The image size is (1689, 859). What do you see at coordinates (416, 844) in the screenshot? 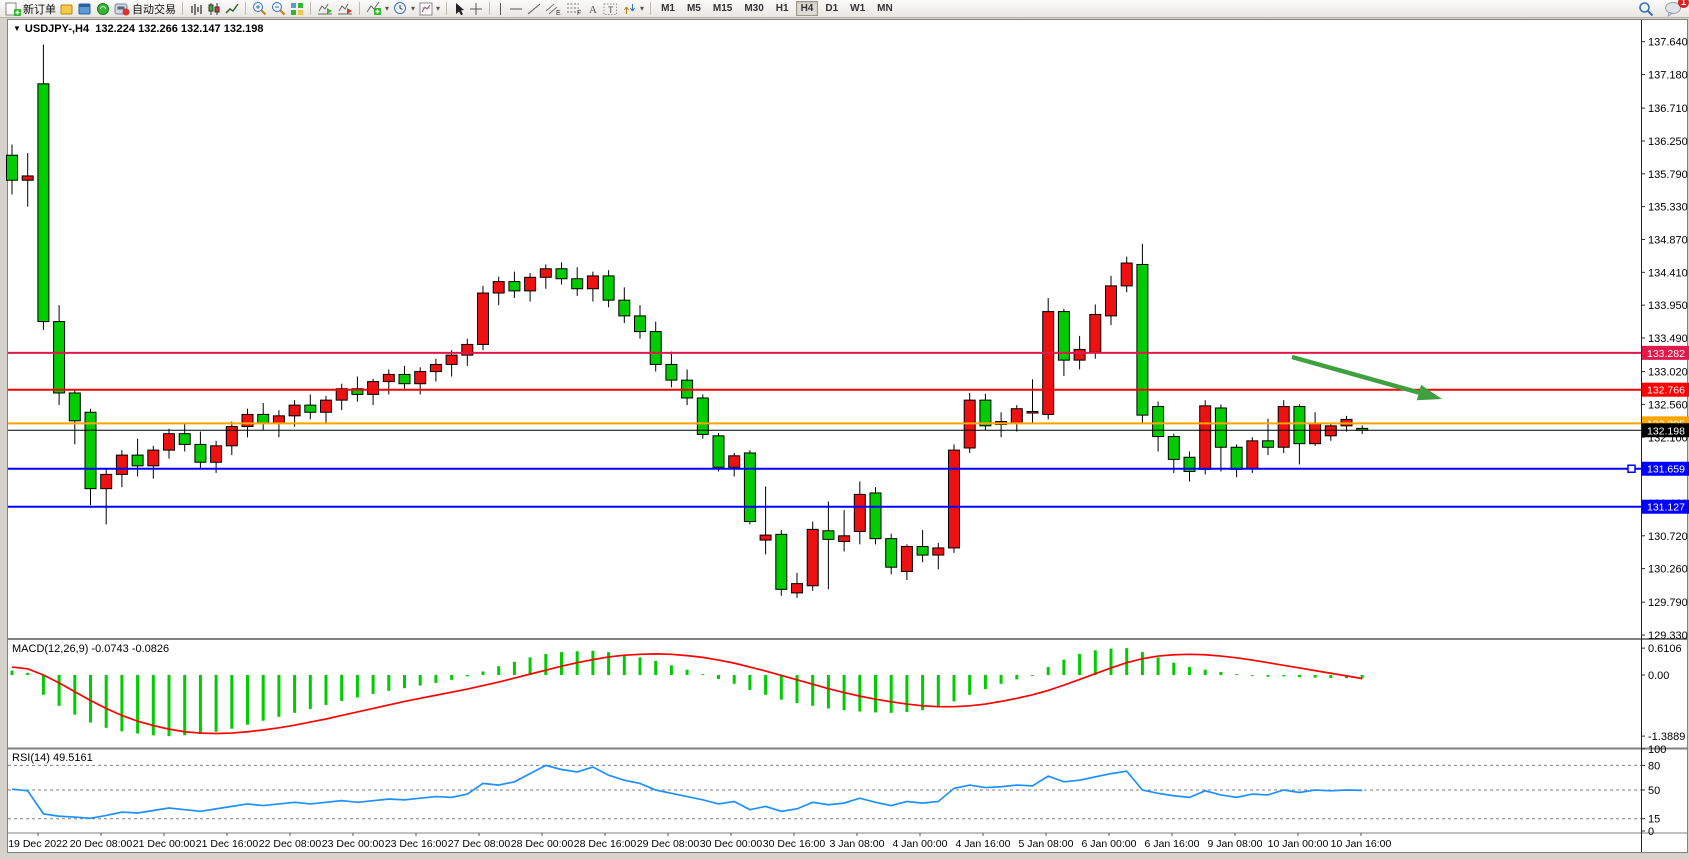
I see `time-axis-label: 23 Dec 16:00` at bounding box center [416, 844].